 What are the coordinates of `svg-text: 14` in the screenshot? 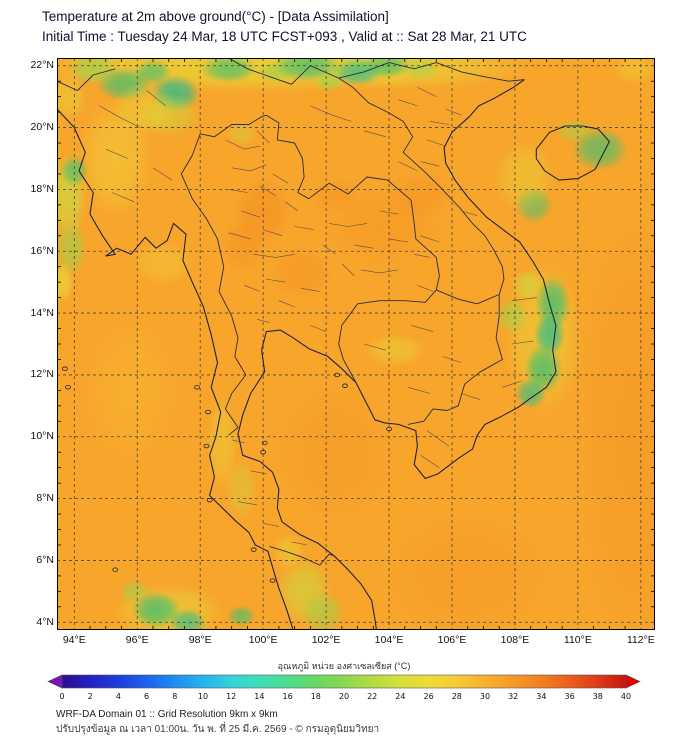 It's located at (259, 696).